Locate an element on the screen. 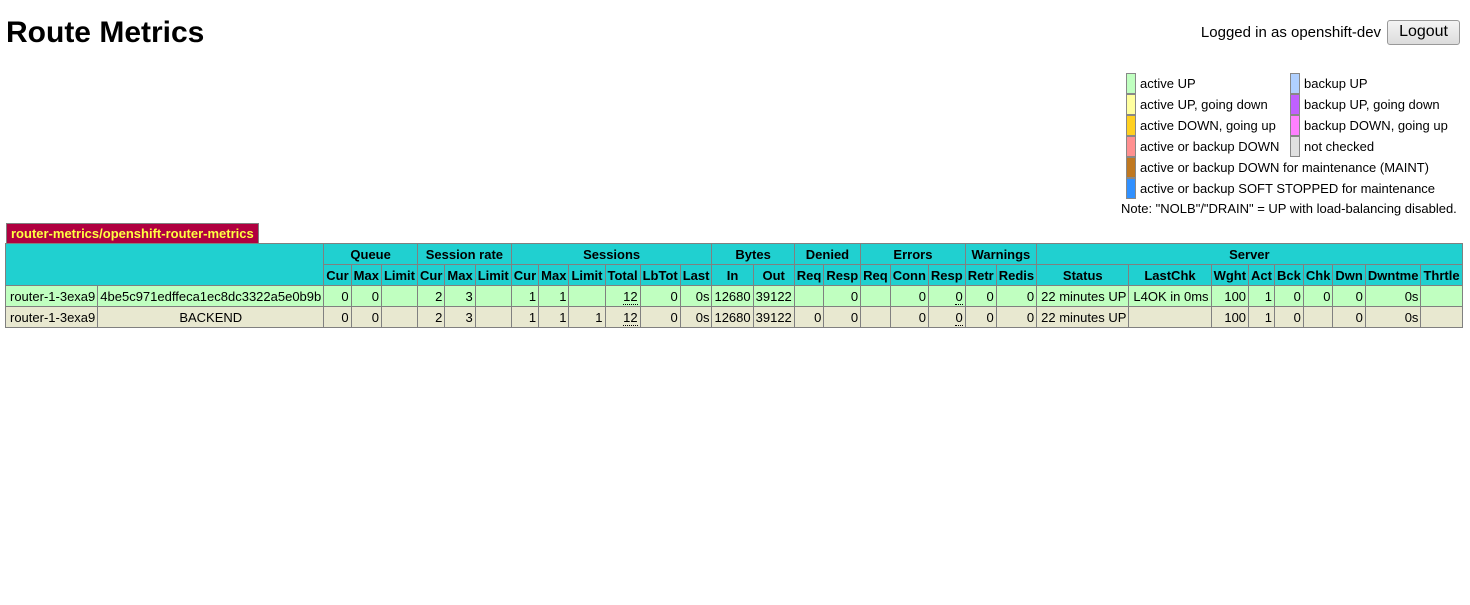  cell-req: 0 is located at coordinates (809, 317).